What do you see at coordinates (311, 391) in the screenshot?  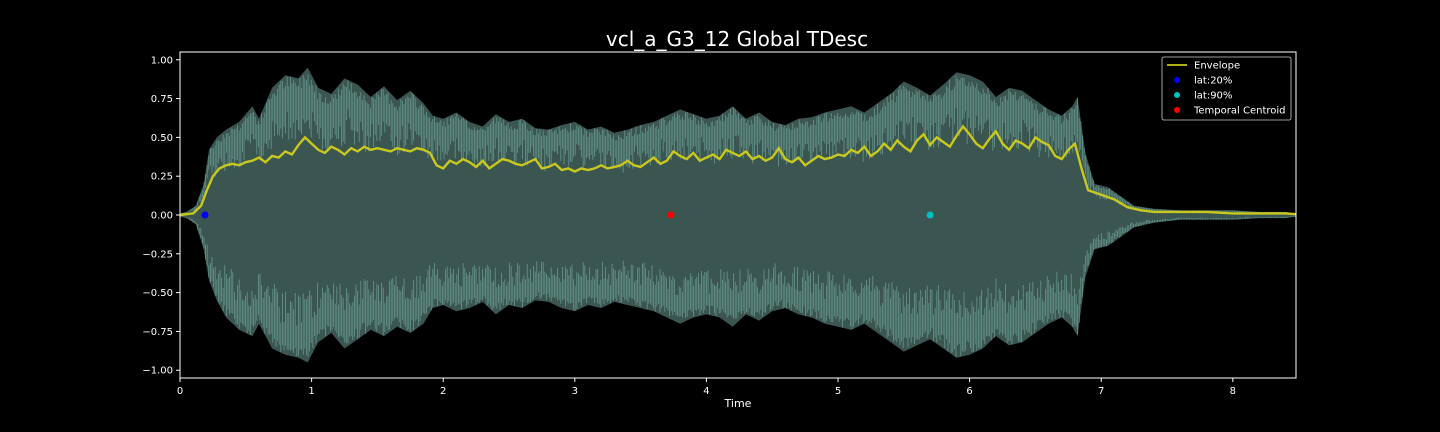 I see `x-tick-label: 1` at bounding box center [311, 391].